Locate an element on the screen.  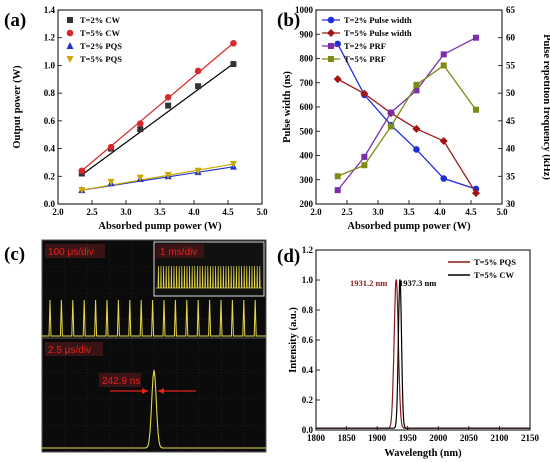
panel-b-ylabel: Pulse width (ns) is located at coordinates (287, 107).